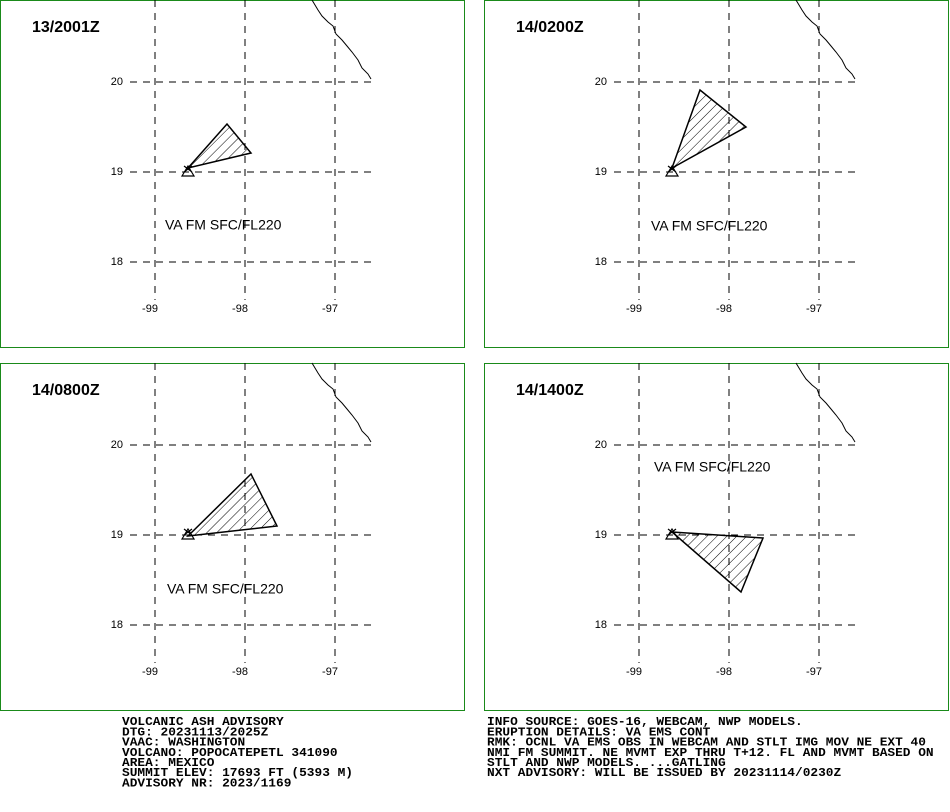  What do you see at coordinates (206, 783) in the screenshot?
I see `advisory-text: ADVISORY NR: 2023/1169` at bounding box center [206, 783].